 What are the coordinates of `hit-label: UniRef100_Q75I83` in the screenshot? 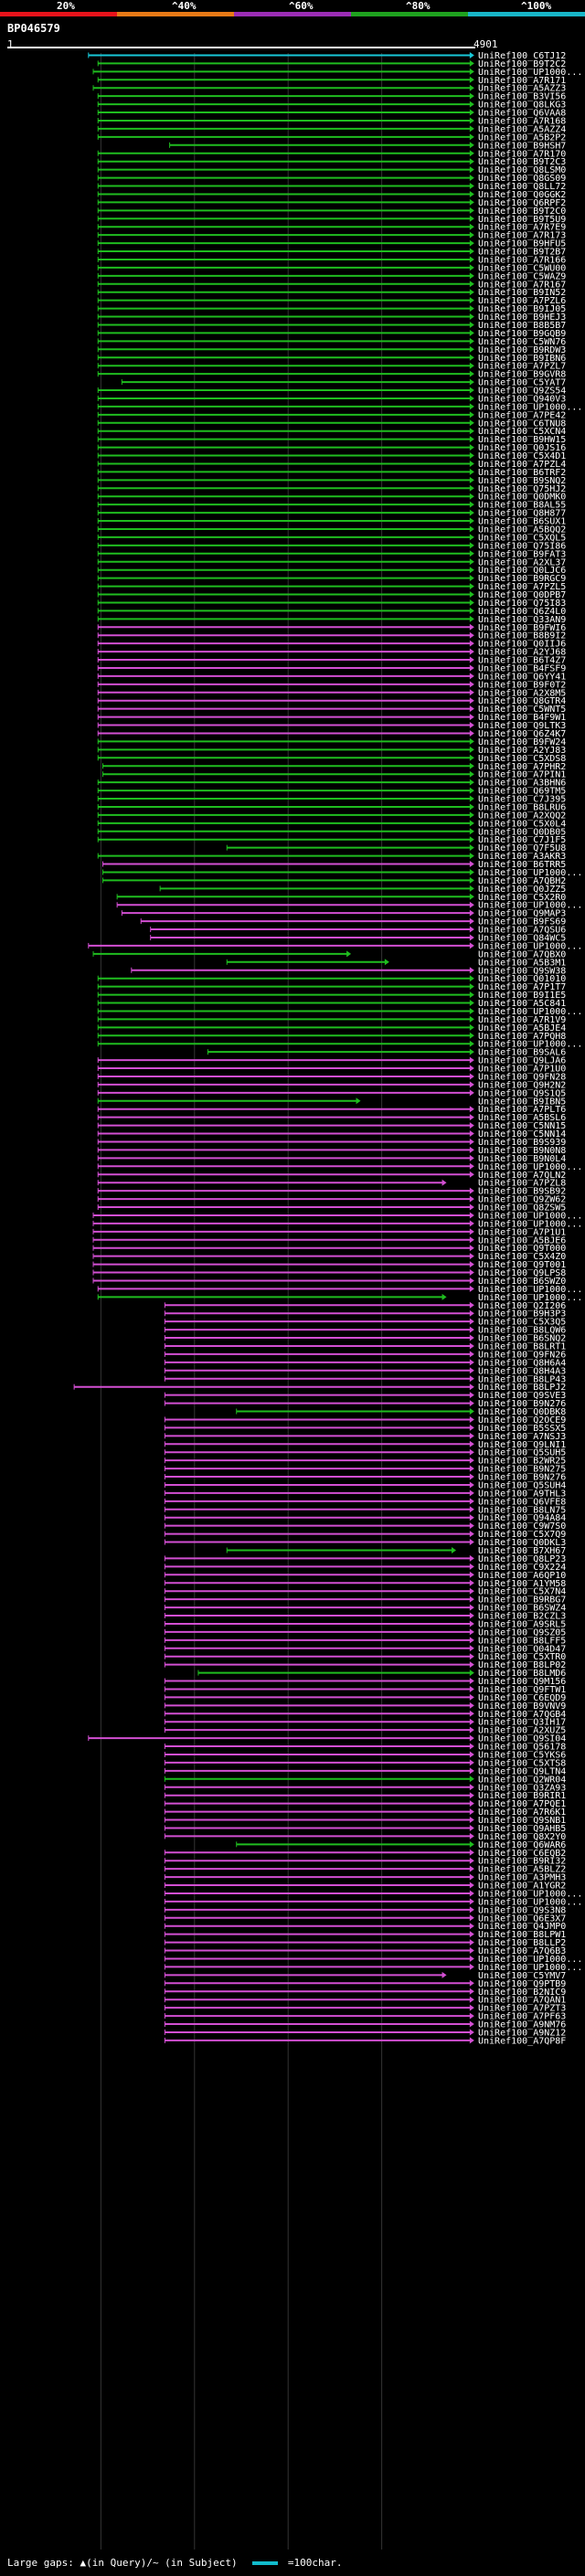 It's located at (522, 604).